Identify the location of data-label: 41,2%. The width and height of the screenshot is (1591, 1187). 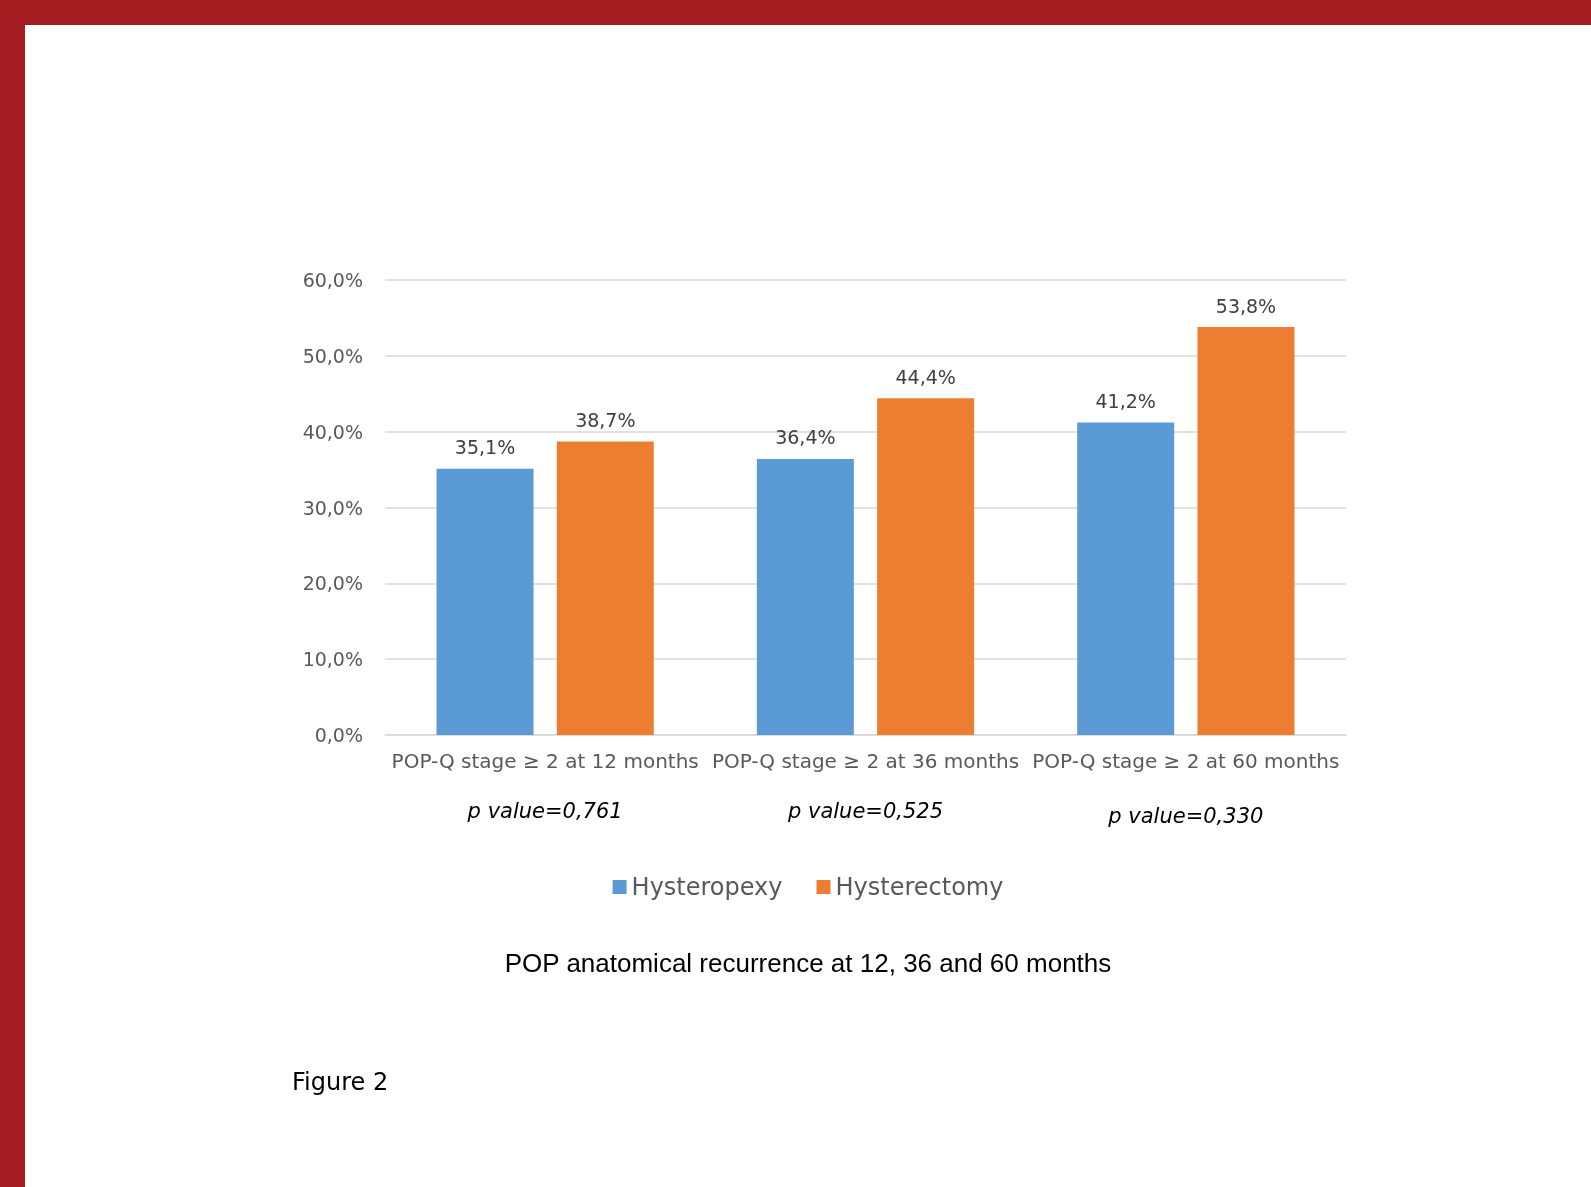
(1125, 401).